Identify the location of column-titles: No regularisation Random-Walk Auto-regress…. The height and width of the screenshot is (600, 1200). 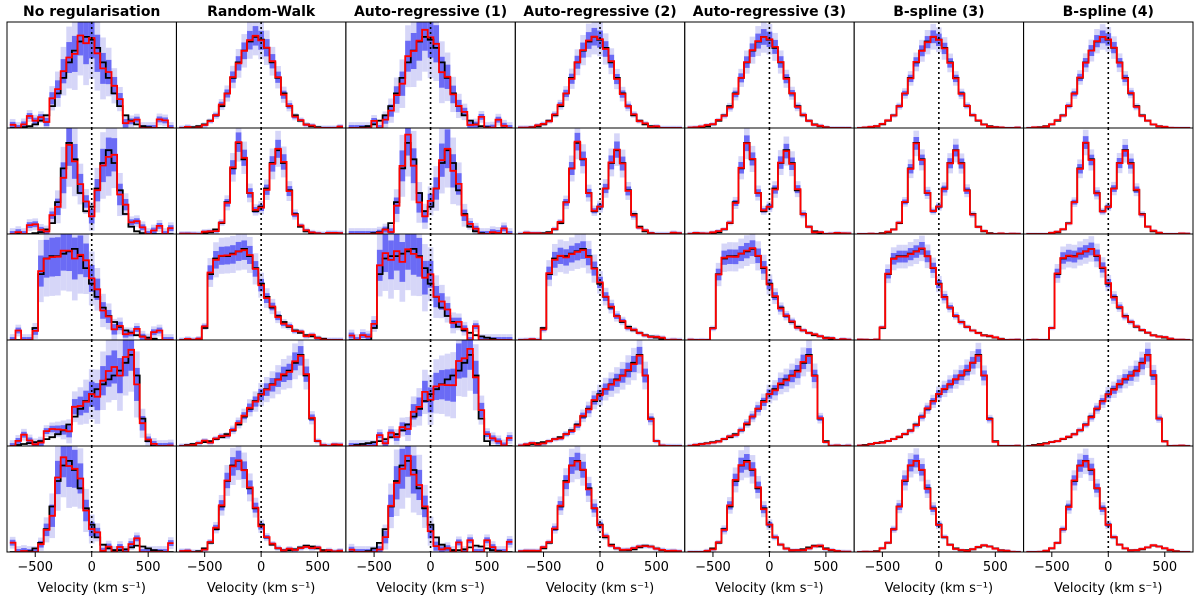
(588, 12).